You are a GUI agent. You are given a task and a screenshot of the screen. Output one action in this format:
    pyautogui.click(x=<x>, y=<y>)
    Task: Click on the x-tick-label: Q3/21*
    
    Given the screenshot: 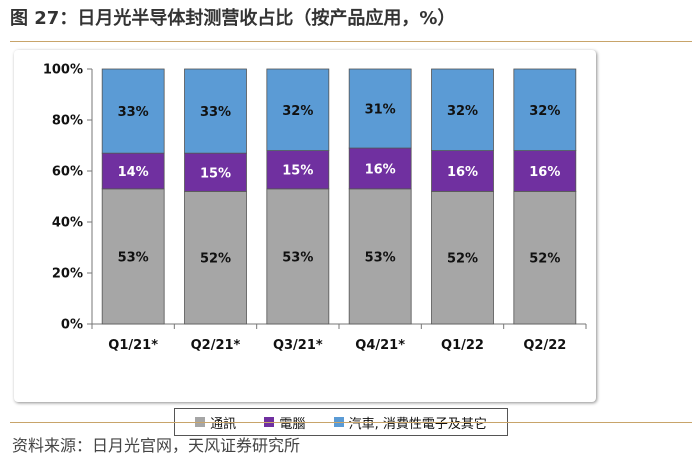 What is the action you would take?
    pyautogui.click(x=298, y=345)
    